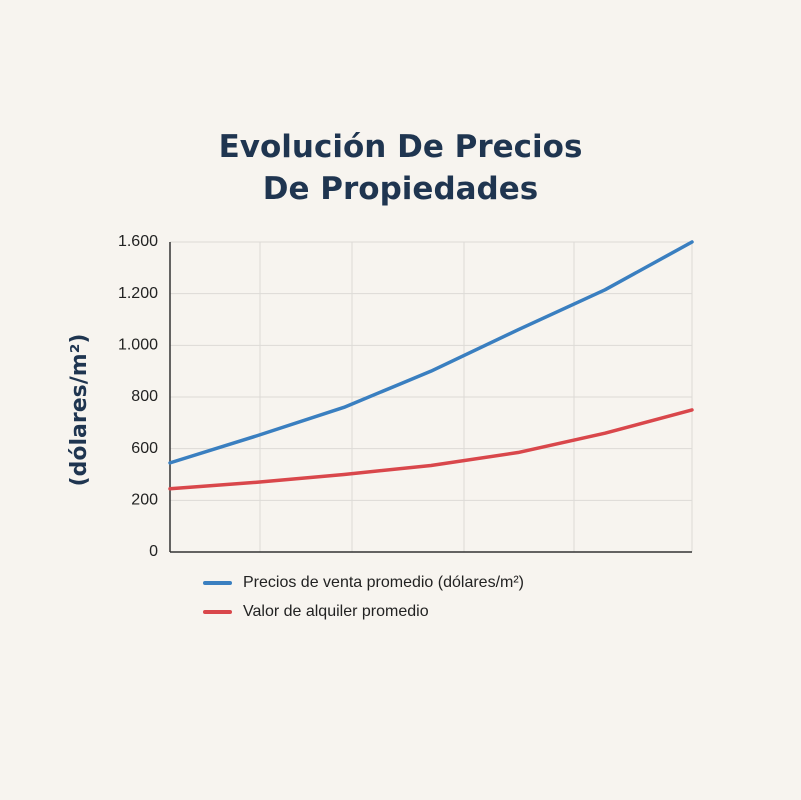  I want to click on y-tick-label: 800, so click(144, 396).